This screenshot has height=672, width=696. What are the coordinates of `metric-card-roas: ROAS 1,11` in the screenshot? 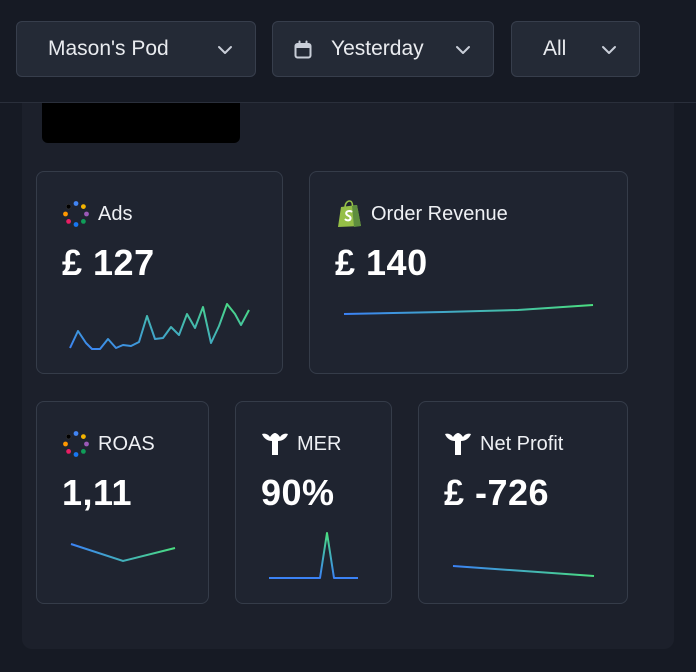 It's located at (122, 502).